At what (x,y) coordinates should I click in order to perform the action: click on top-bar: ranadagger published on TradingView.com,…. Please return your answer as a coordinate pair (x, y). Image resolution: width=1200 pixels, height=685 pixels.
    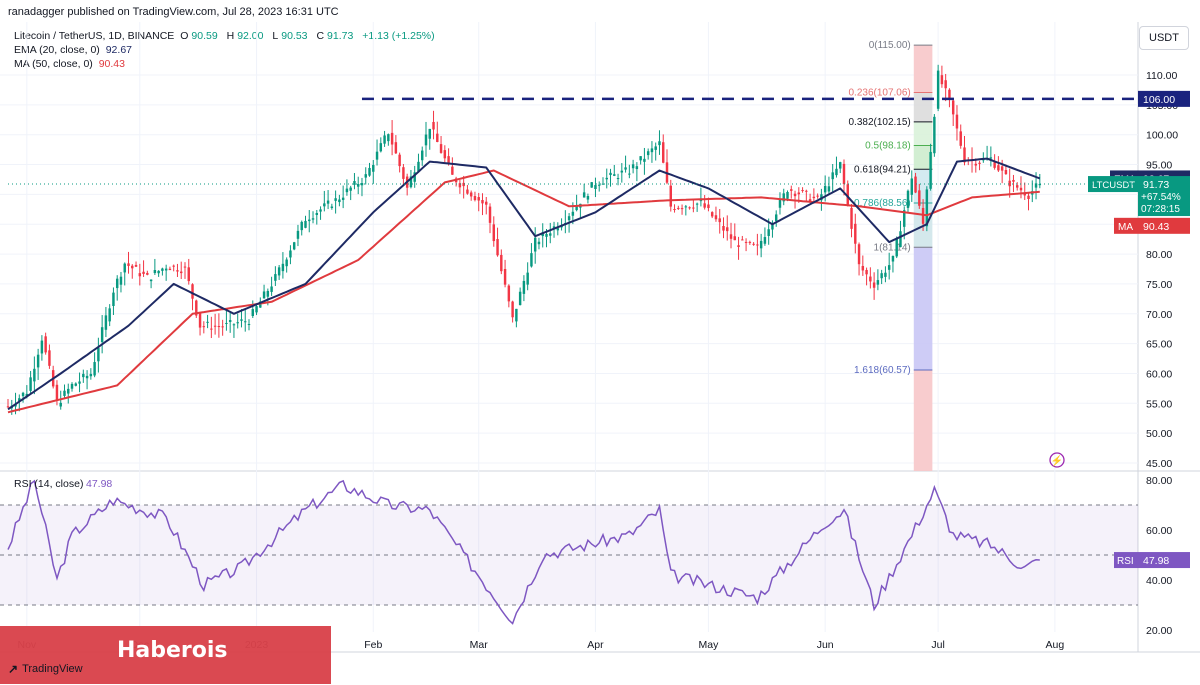
    Looking at the image, I should click on (600, 11).